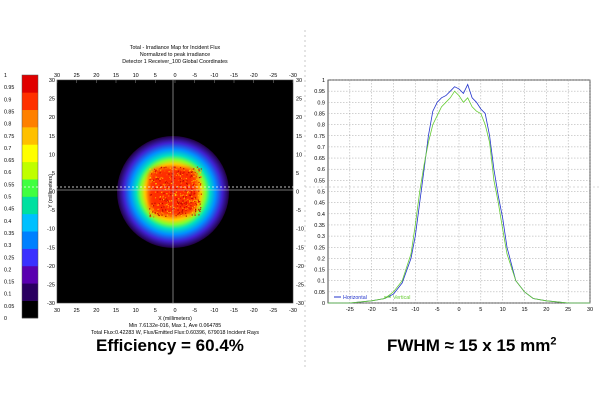 The width and height of the screenshot is (601, 400). Describe the element at coordinates (297, 174) in the screenshot. I see `map-y-tick-right-label: 5` at that location.